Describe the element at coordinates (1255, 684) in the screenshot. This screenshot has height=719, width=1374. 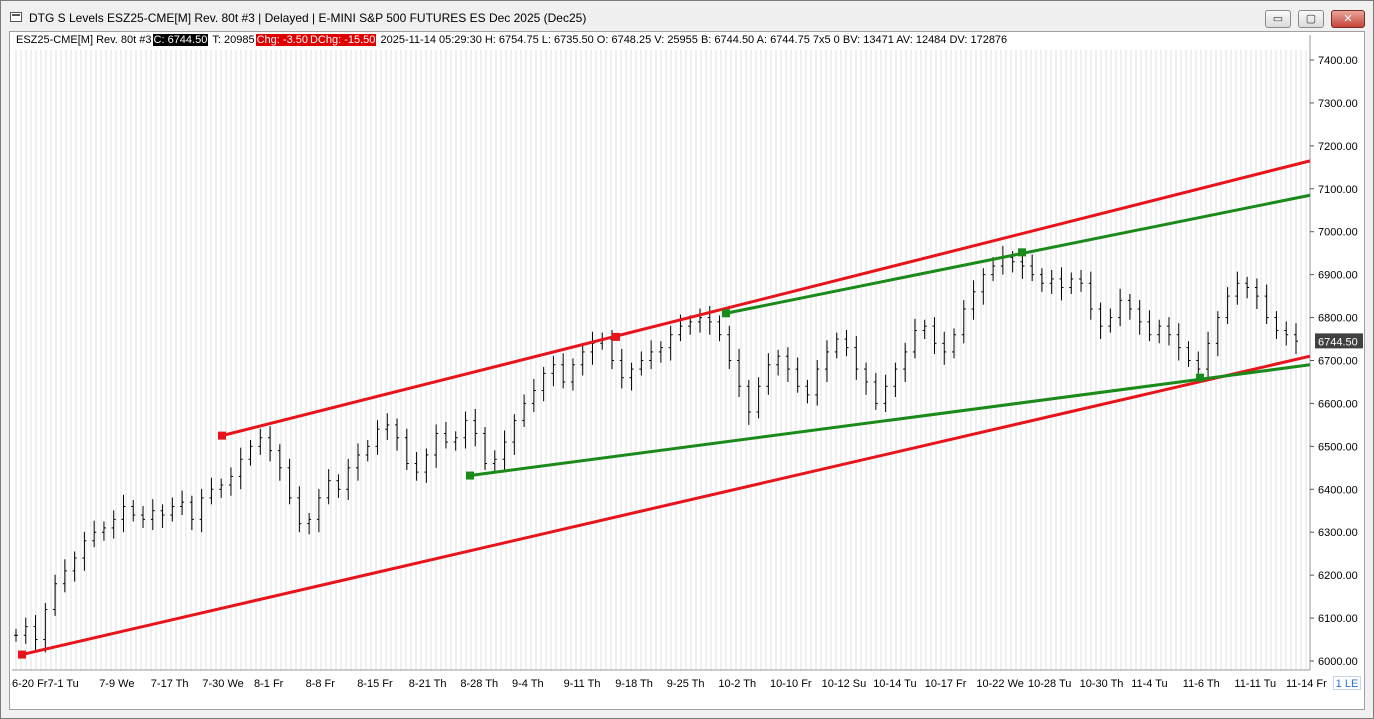
I see `x-tick-label: 11-11 Tu` at that location.